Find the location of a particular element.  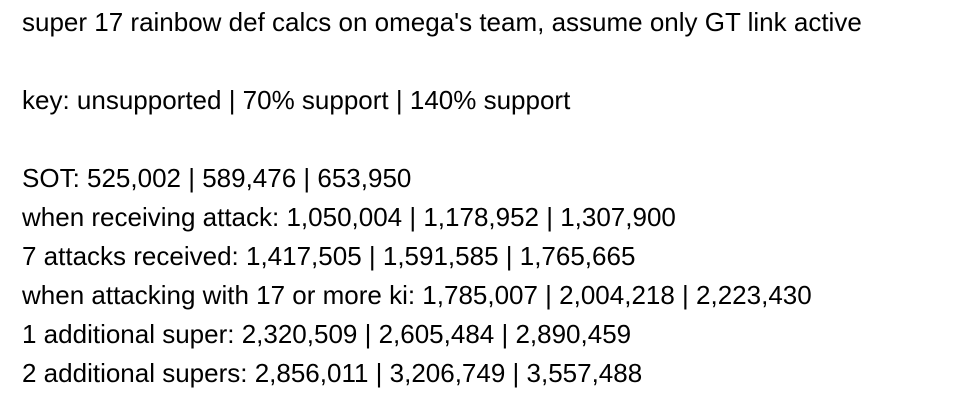

calc-row: SOT: 525,002 | 589,476 | 653,950 is located at coordinates (217, 178).